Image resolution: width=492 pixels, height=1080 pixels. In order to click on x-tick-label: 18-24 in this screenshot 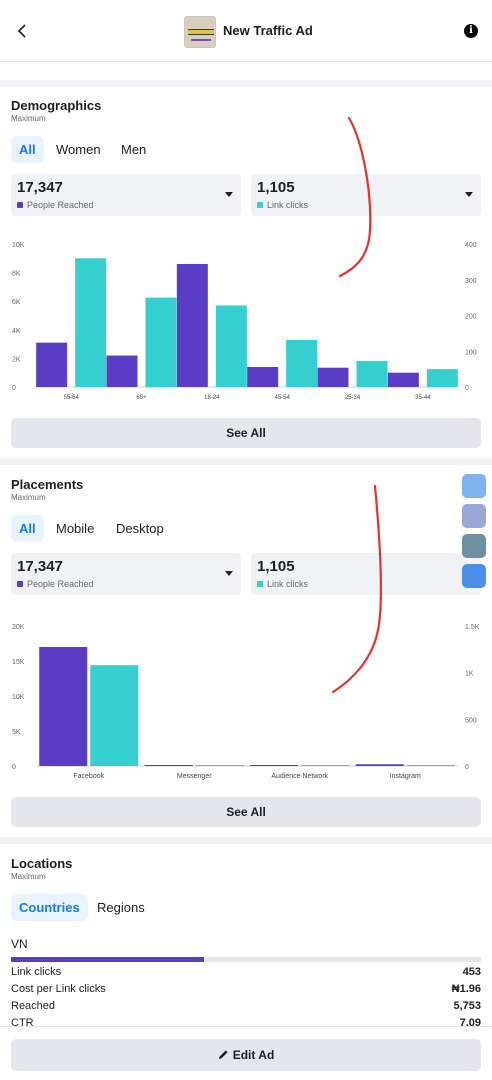, I will do `click(212, 398)`.